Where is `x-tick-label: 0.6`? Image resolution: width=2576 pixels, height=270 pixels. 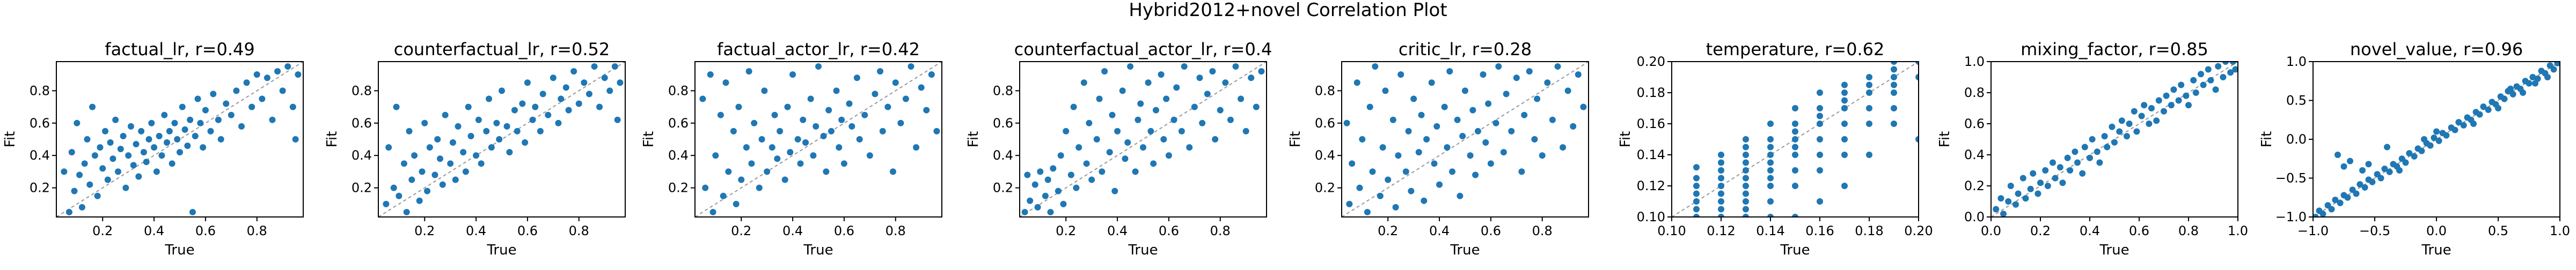
x-tick-label: 0.6 is located at coordinates (1169, 230).